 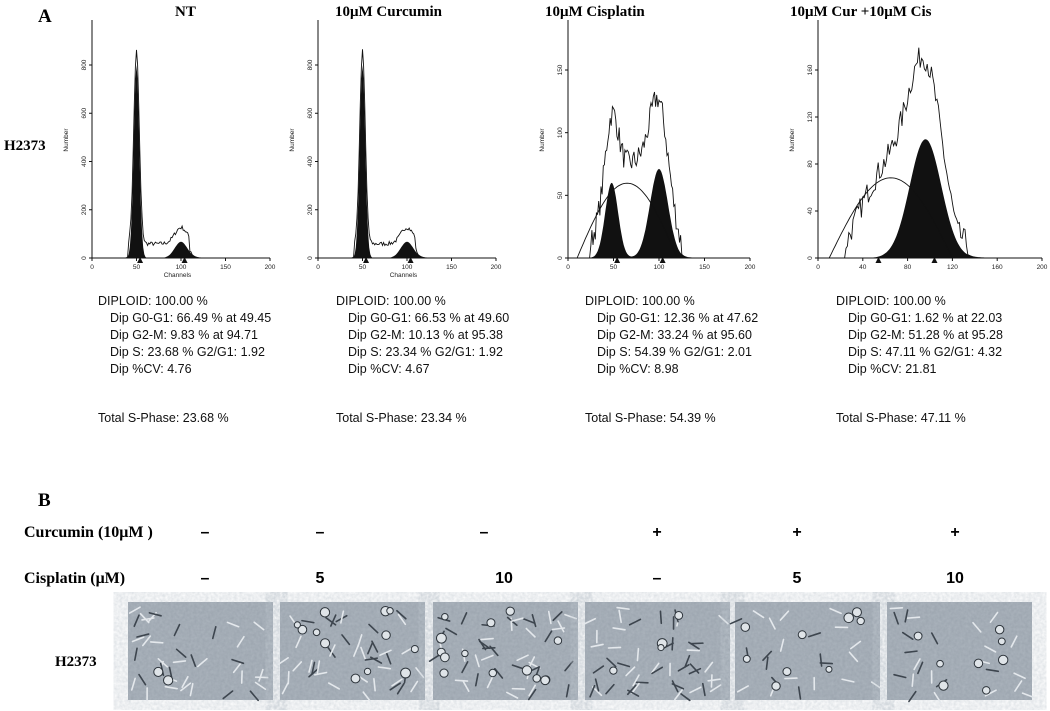 What do you see at coordinates (861, 12) in the screenshot?
I see `panel-title: 10μM Cur +10μM Cis` at bounding box center [861, 12].